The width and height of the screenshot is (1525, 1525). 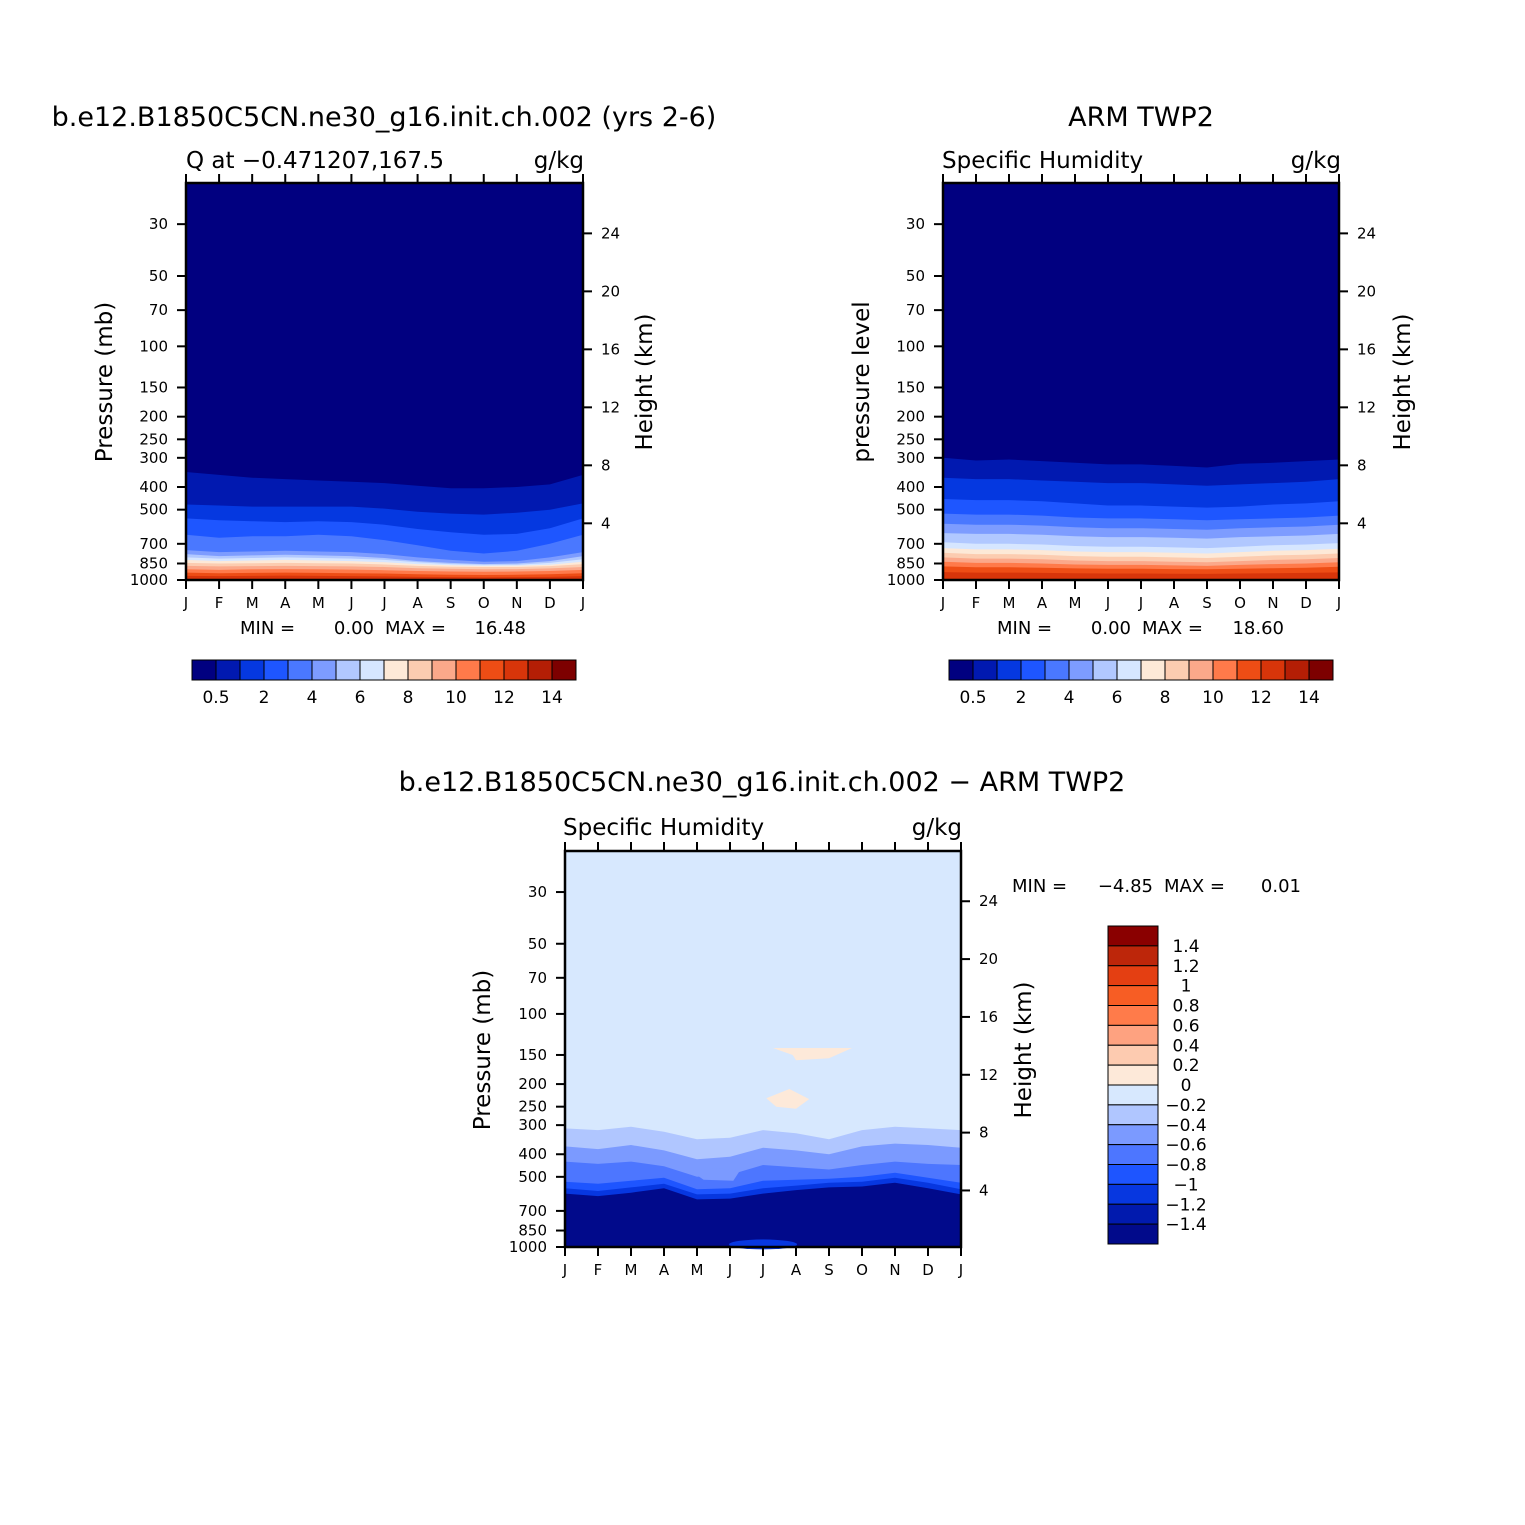 I want to click on diff-x-tick-label: F, so click(x=598, y=1270).